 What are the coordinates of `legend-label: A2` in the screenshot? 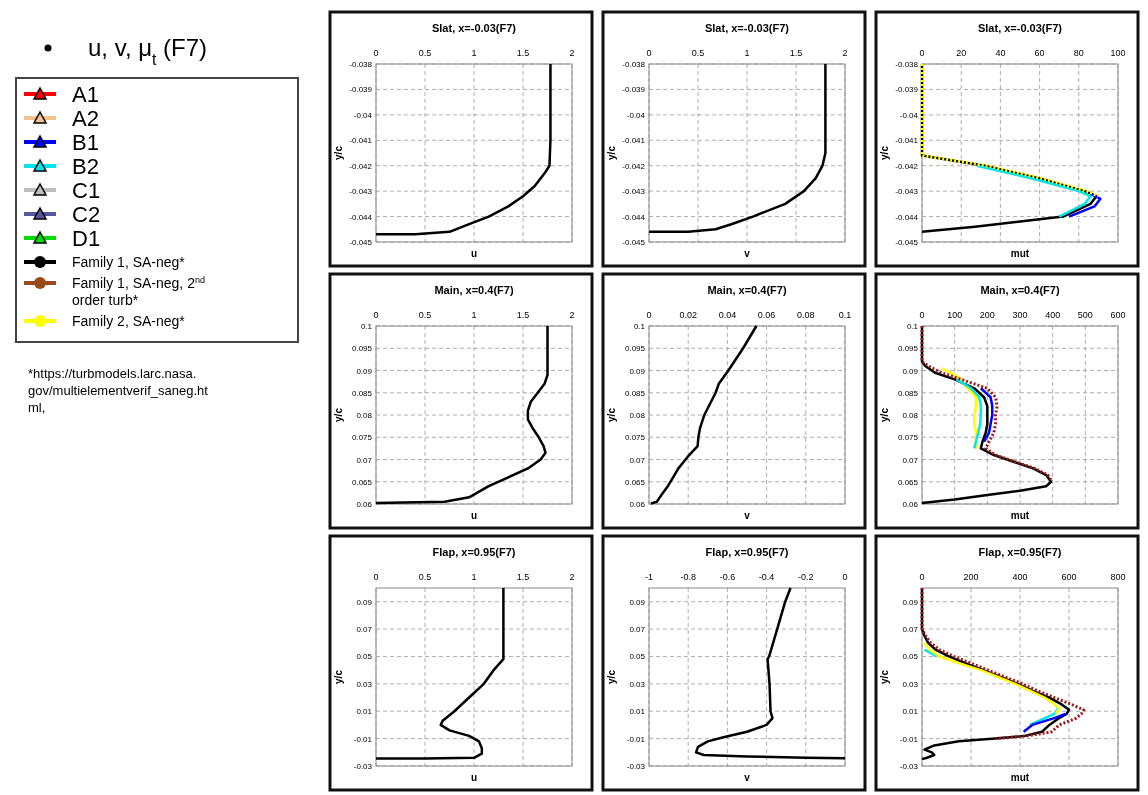 It's located at (85, 118).